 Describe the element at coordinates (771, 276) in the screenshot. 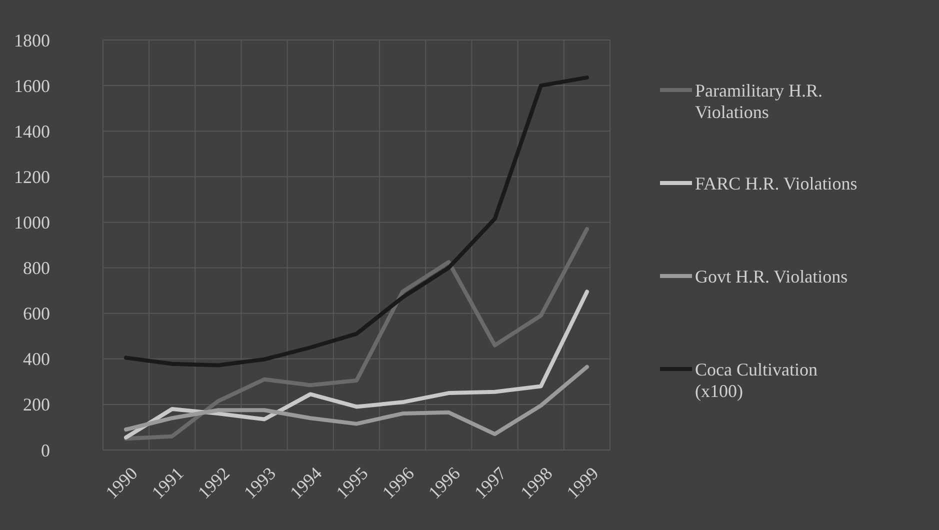

I see `legend-label: Govt H.R. Violations` at that location.